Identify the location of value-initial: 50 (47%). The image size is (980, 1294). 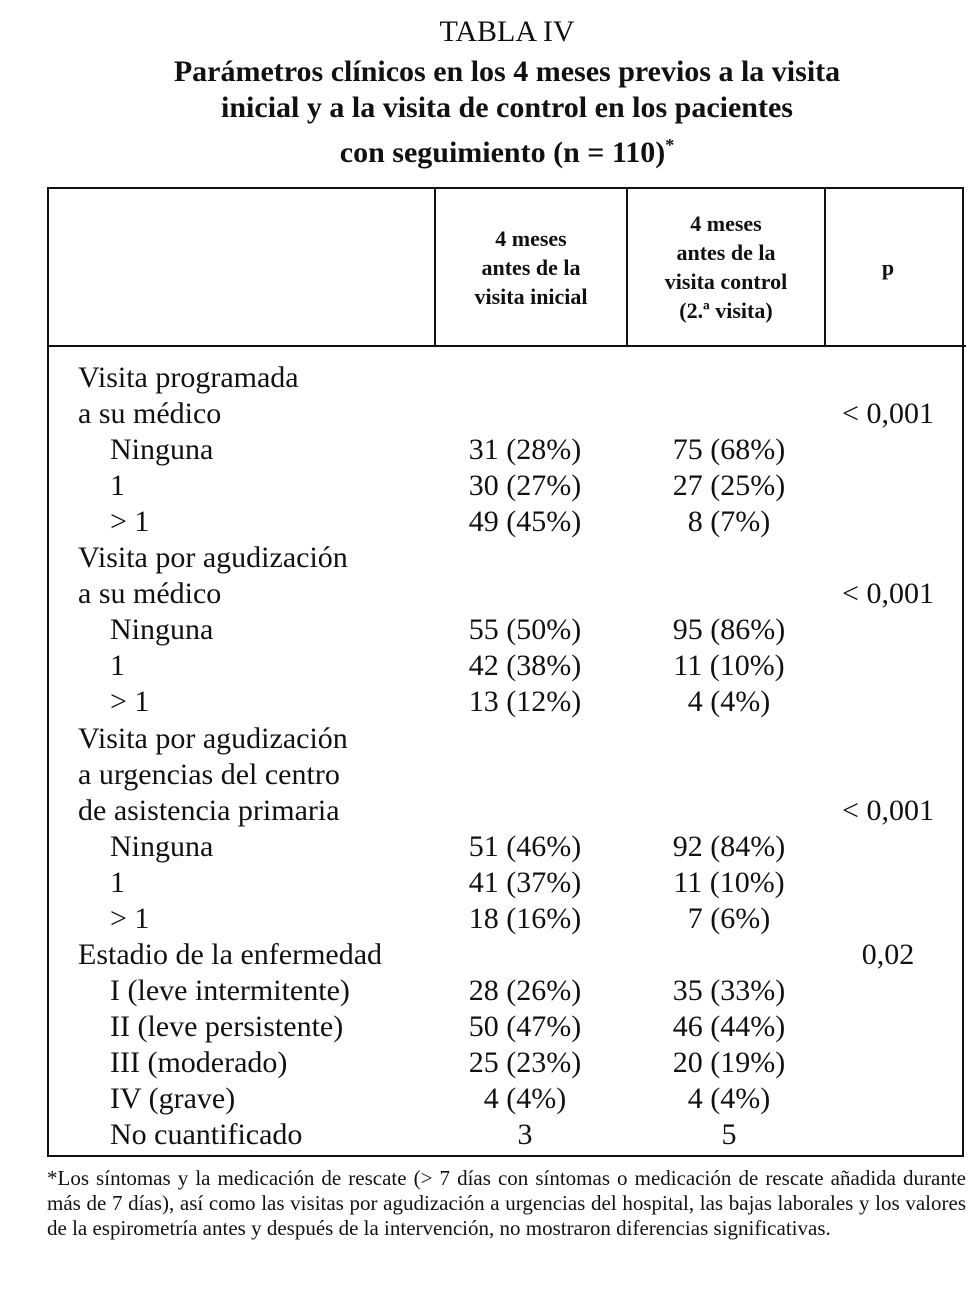
(525, 1026).